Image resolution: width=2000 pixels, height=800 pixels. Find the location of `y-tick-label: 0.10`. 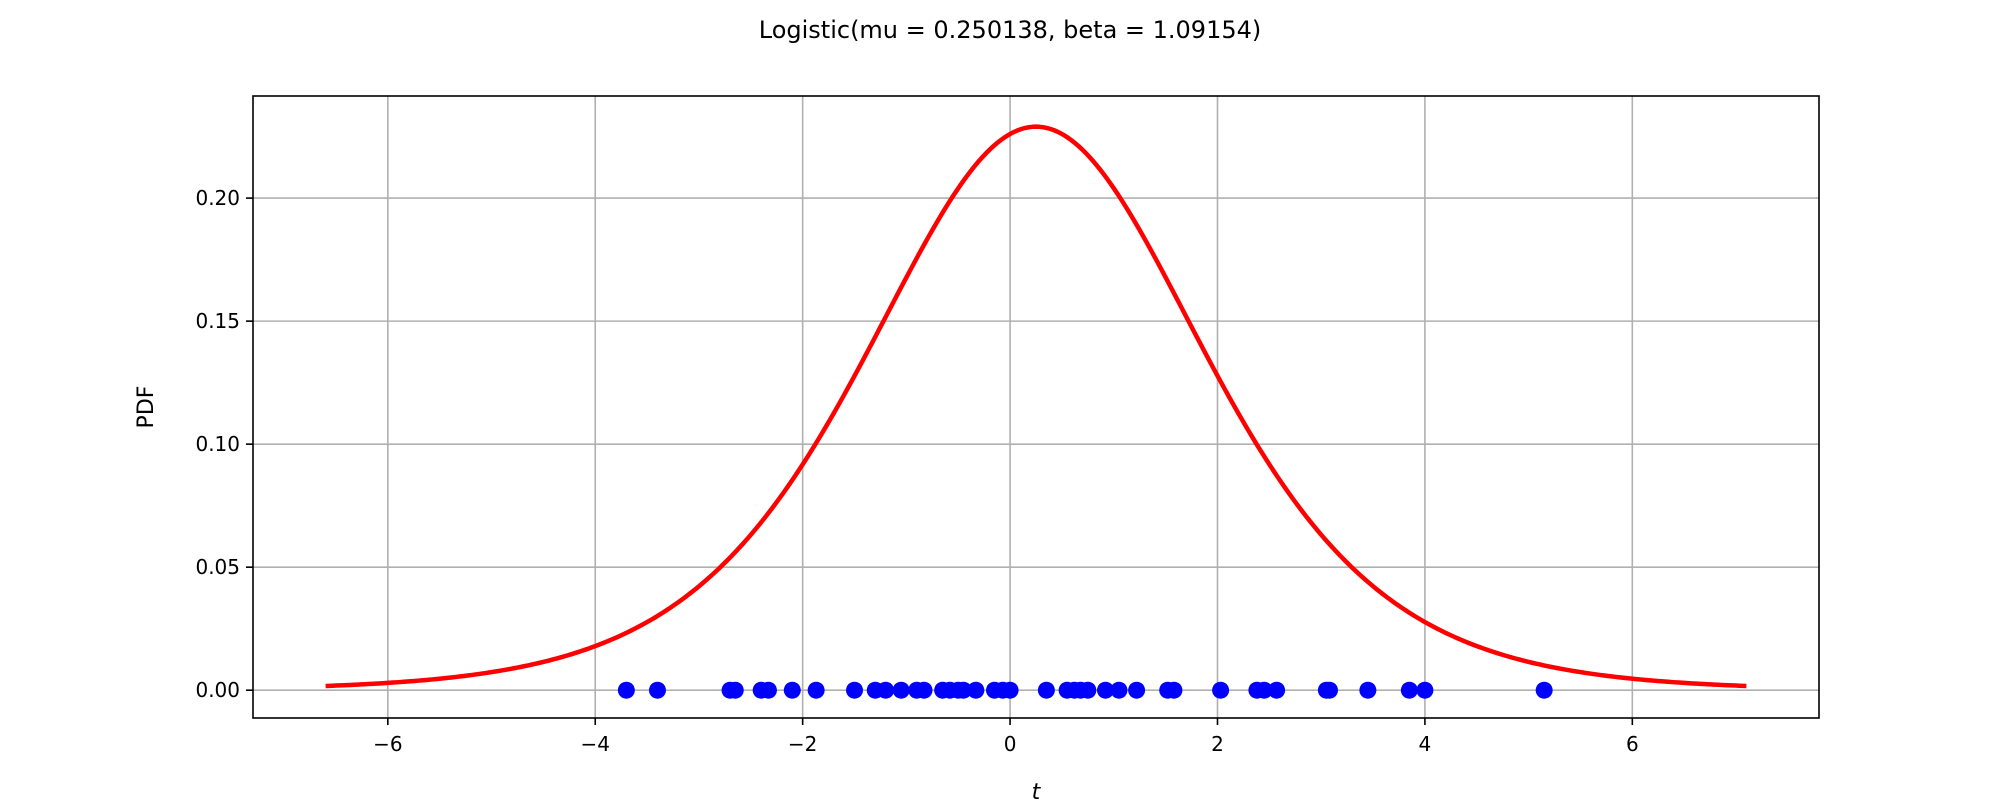

y-tick-label: 0.10 is located at coordinates (217, 444).